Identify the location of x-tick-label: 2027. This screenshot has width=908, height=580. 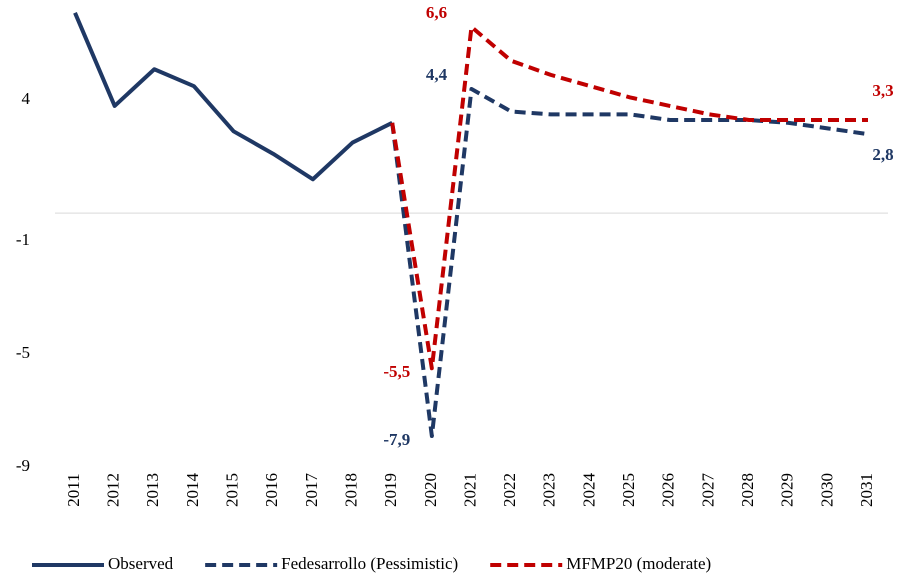
(707, 490).